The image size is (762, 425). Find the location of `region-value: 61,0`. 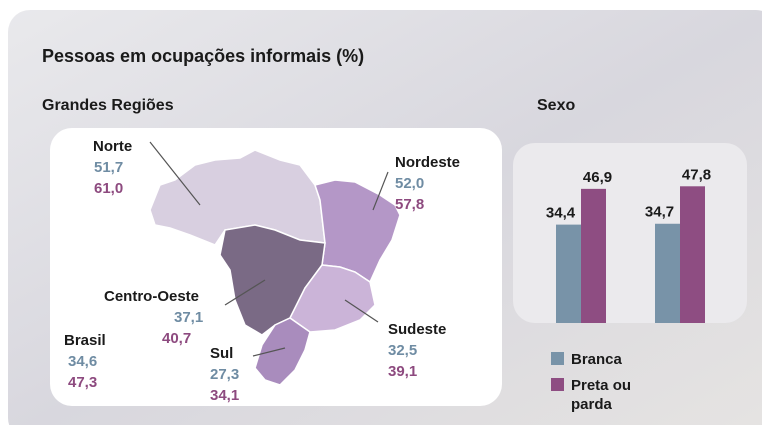

region-value: 61,0 is located at coordinates (108, 188).